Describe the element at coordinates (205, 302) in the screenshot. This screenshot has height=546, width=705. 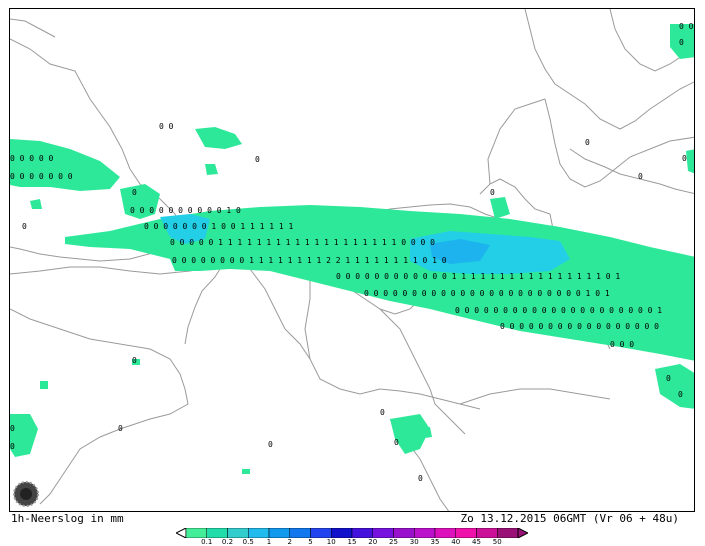
I see `coast-france-north` at that location.